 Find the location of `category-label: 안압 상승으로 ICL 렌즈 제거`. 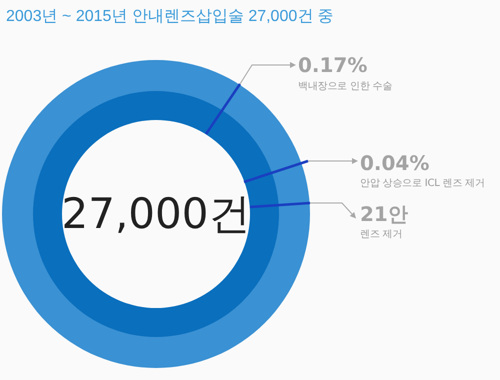

category-label: 안압 상승으로 ICL 렌즈 제거 is located at coordinates (422, 184).